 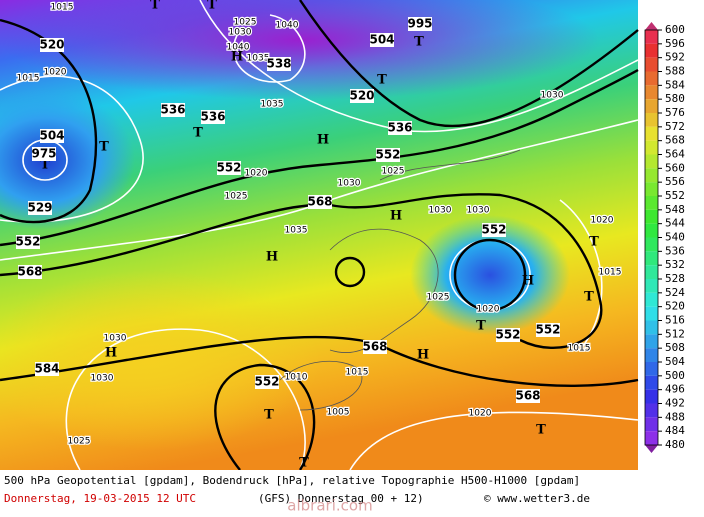 I want to click on legend-tick-label: 544, so click(x=675, y=223).